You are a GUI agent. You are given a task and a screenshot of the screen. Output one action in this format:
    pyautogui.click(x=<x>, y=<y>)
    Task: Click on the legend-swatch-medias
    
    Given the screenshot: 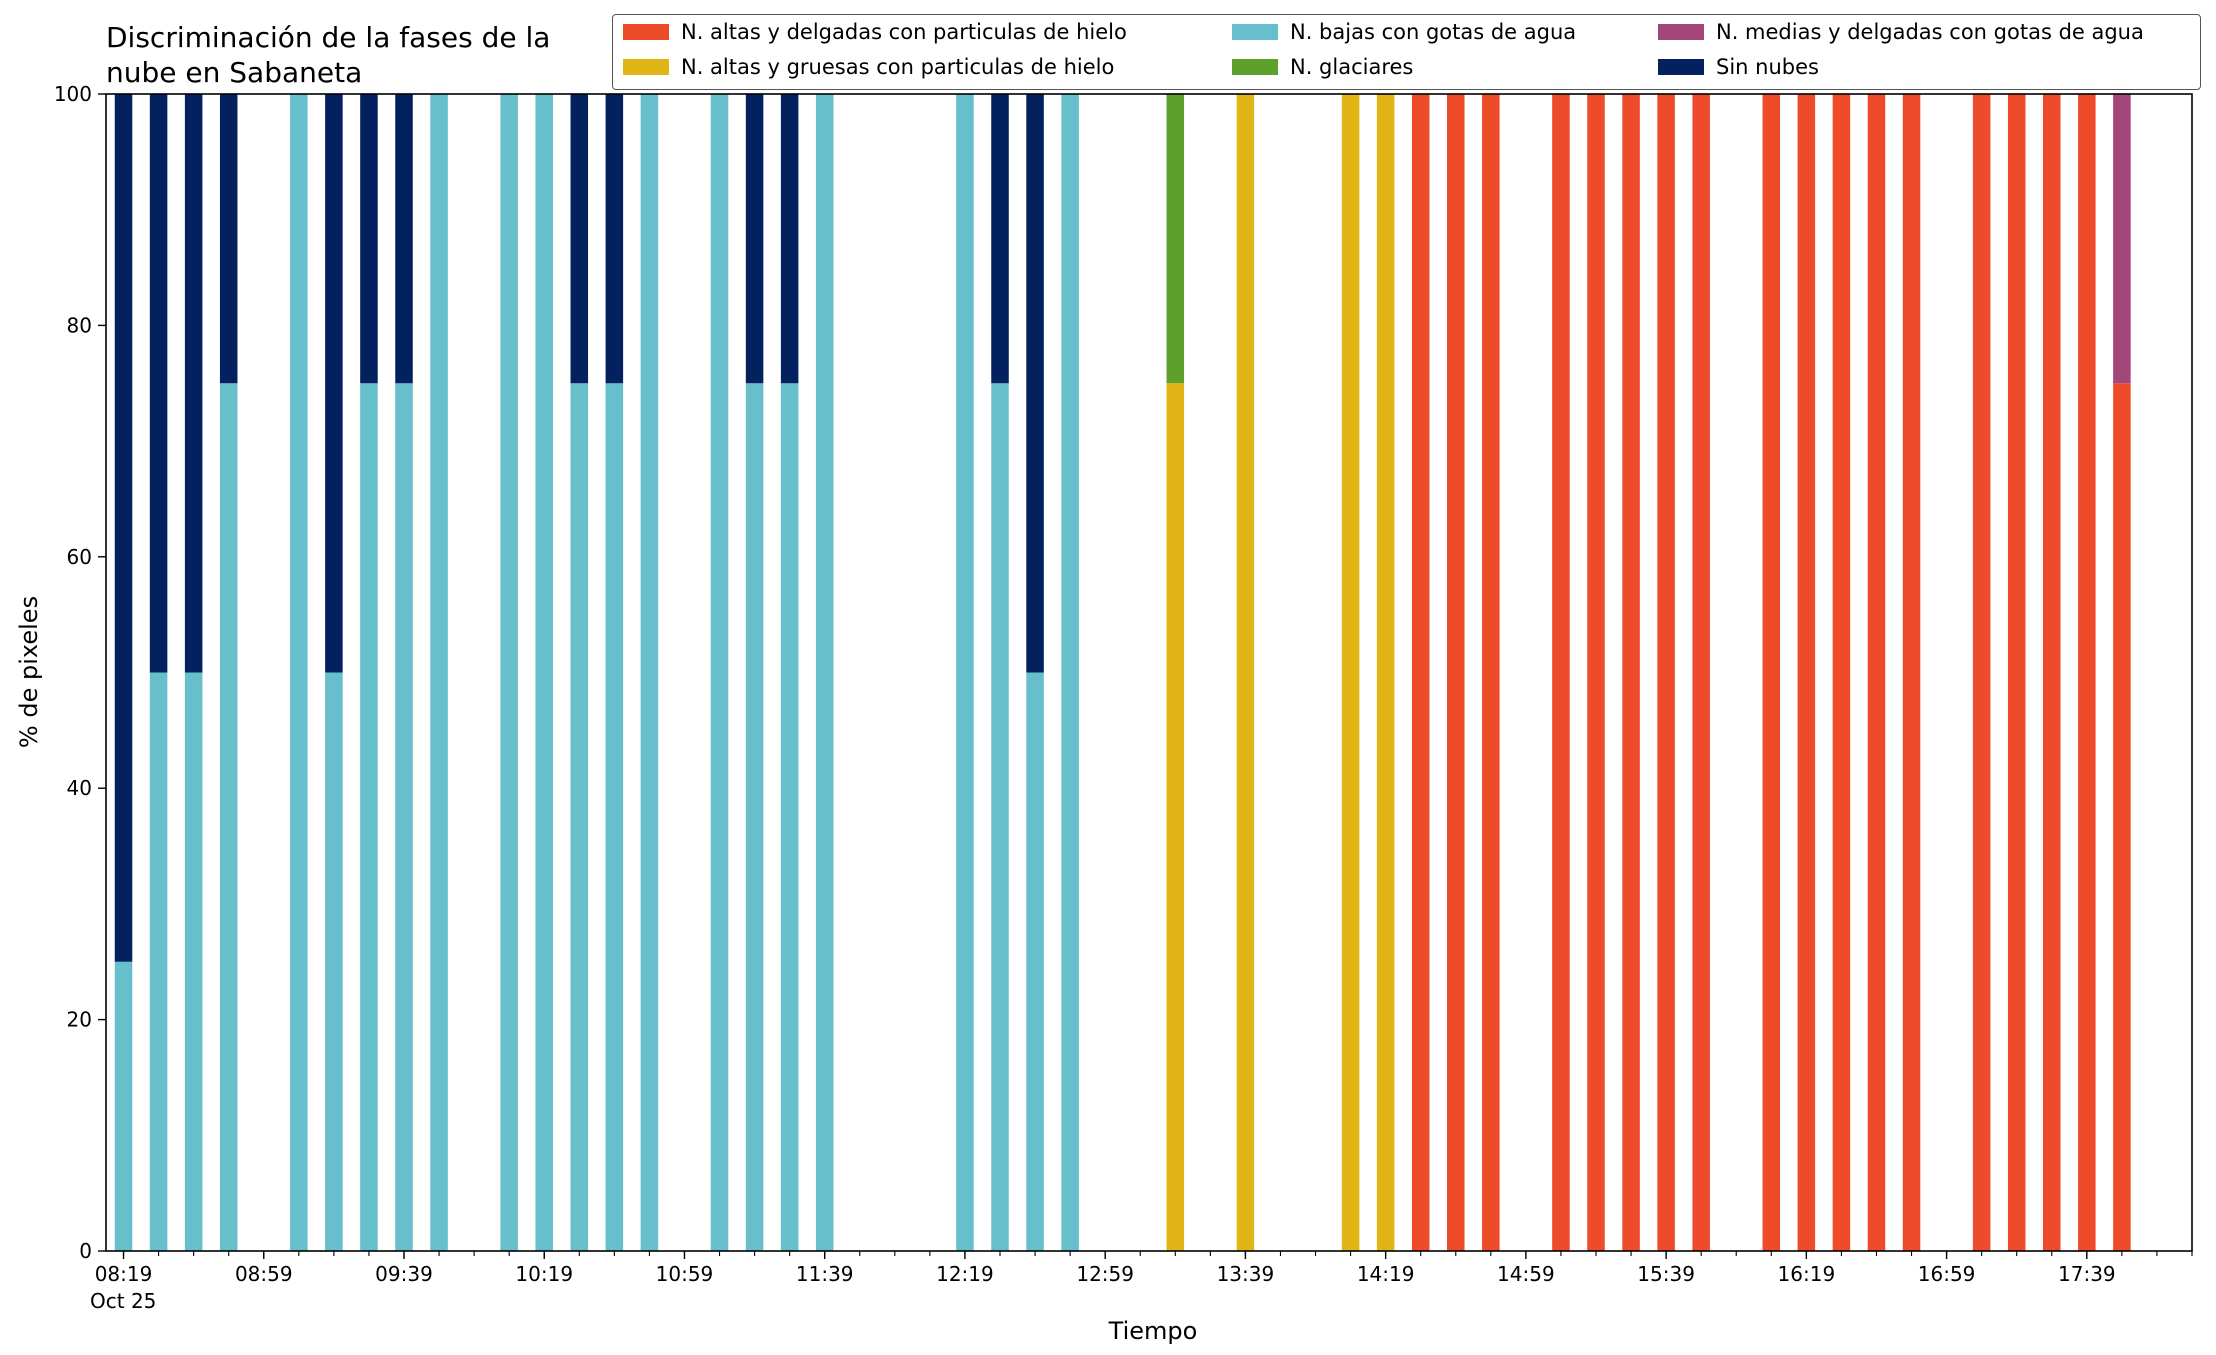 What is the action you would take?
    pyautogui.click(x=1681, y=32)
    